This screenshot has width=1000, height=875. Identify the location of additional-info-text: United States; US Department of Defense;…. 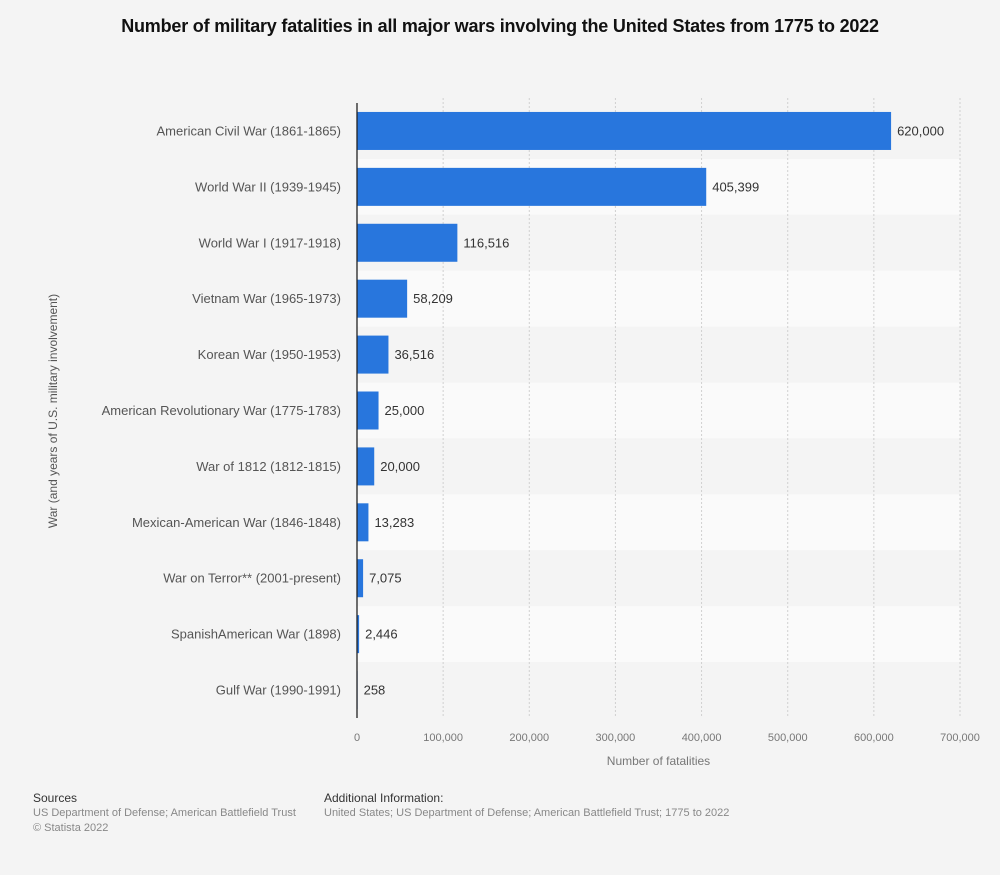
(527, 813).